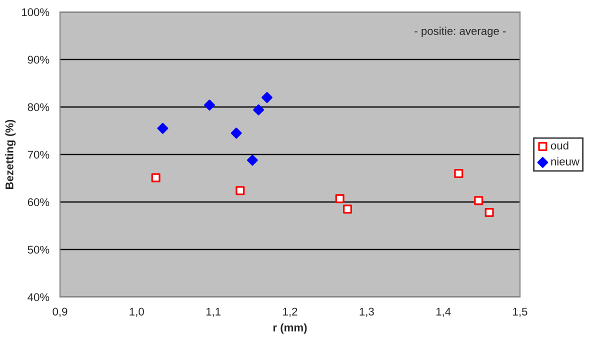 The width and height of the screenshot is (606, 347). What do you see at coordinates (290, 312) in the screenshot?
I see `x-tick-label: 1,2` at bounding box center [290, 312].